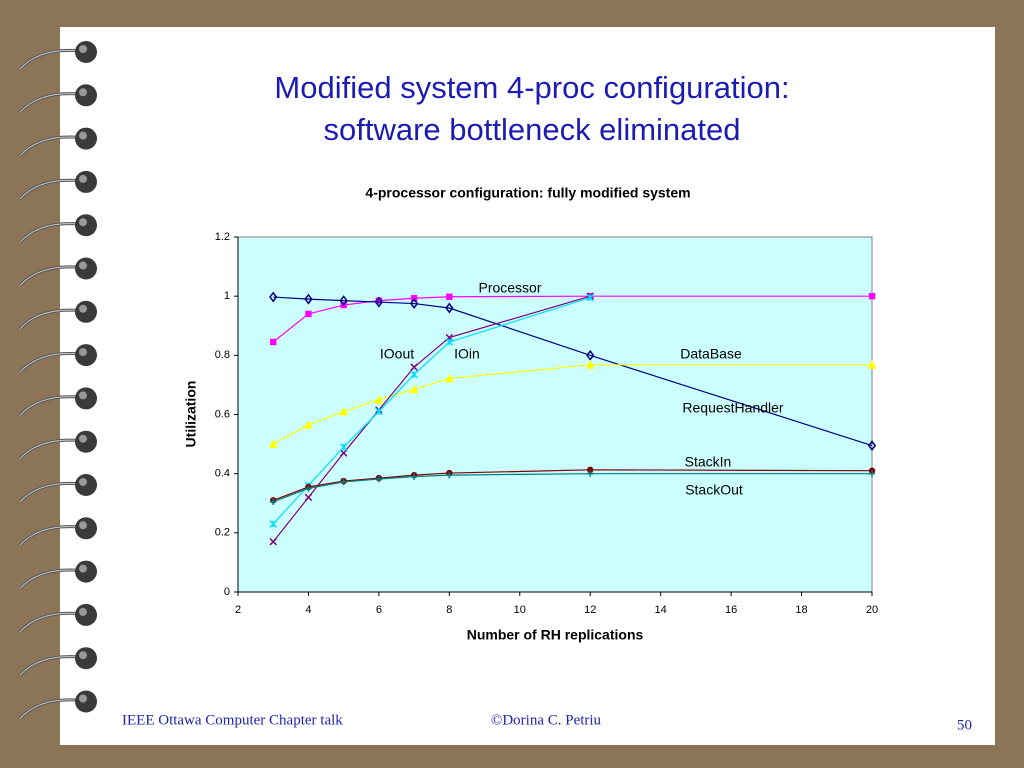 Image resolution: width=1024 pixels, height=768 pixels. Describe the element at coordinates (733, 408) in the screenshot. I see `series-label: RequestHandler` at that location.